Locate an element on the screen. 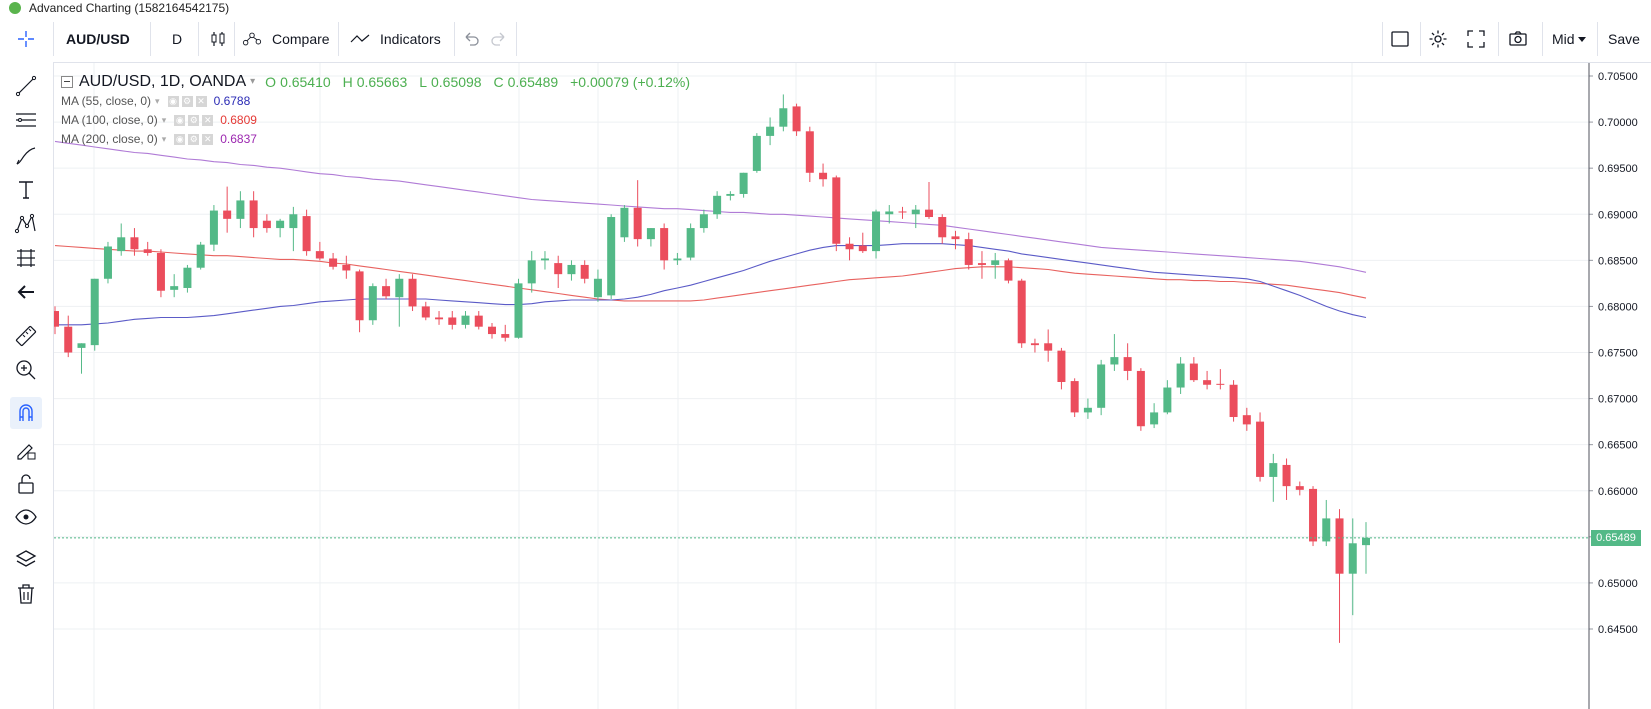 The image size is (1651, 709). indicator-label: MA (200, close, 0) is located at coordinates (109, 139).